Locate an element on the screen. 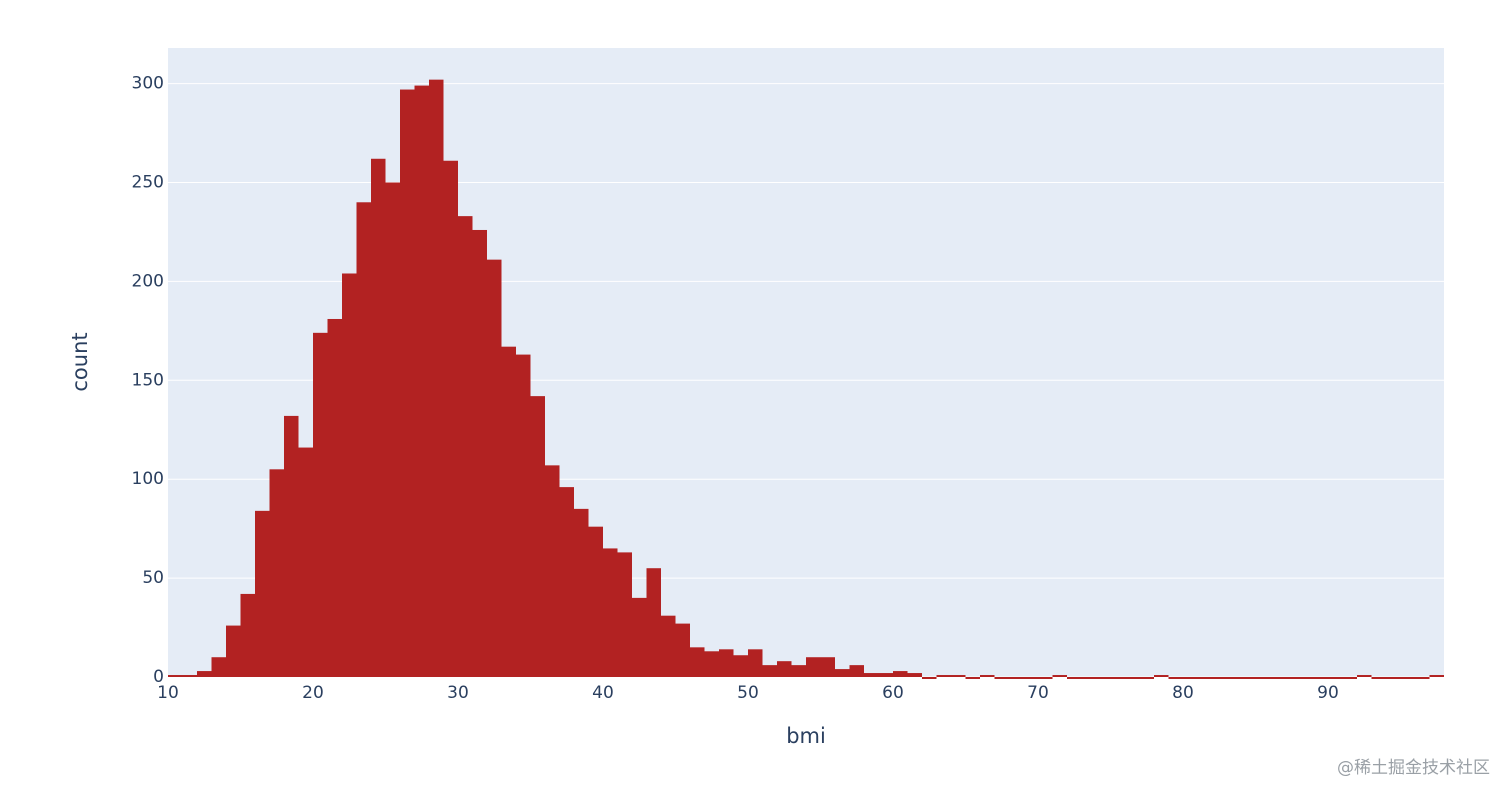 The height and width of the screenshot is (801, 1512). x-tick-label: 70 is located at coordinates (1038, 693).